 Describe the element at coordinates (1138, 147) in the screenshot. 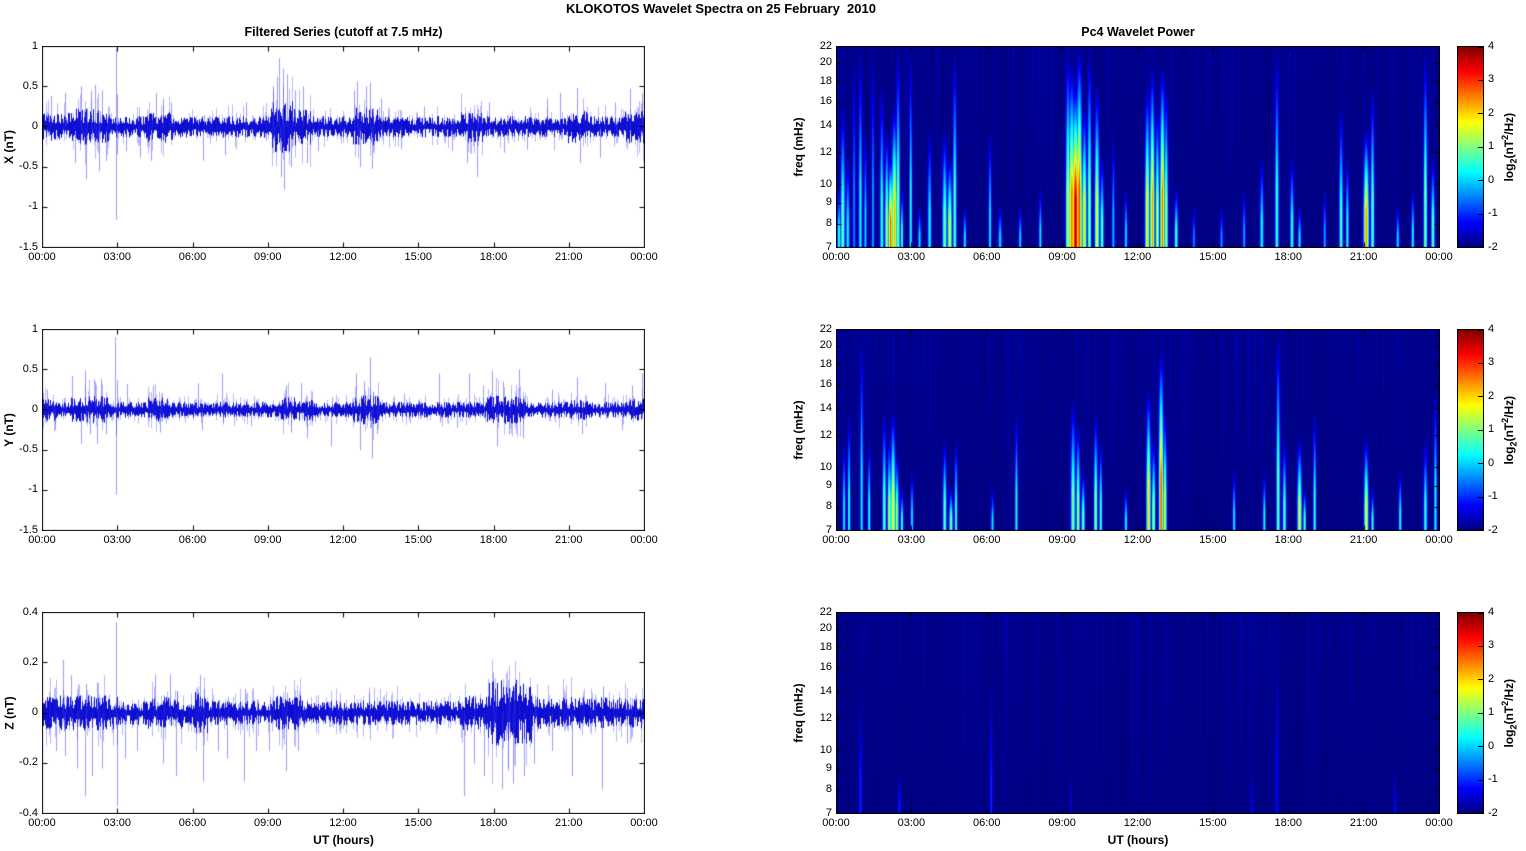

I see `x-wavelet-spectrogram` at that location.